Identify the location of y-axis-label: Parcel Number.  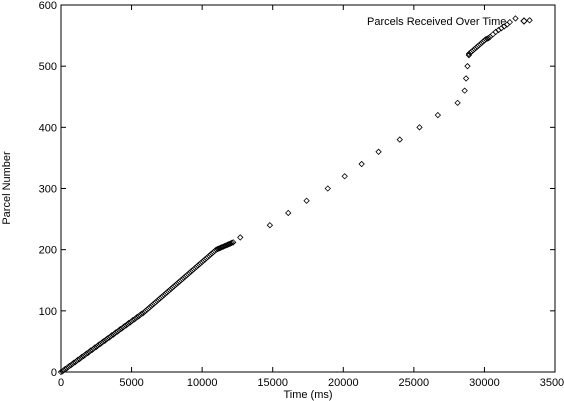
(7, 188).